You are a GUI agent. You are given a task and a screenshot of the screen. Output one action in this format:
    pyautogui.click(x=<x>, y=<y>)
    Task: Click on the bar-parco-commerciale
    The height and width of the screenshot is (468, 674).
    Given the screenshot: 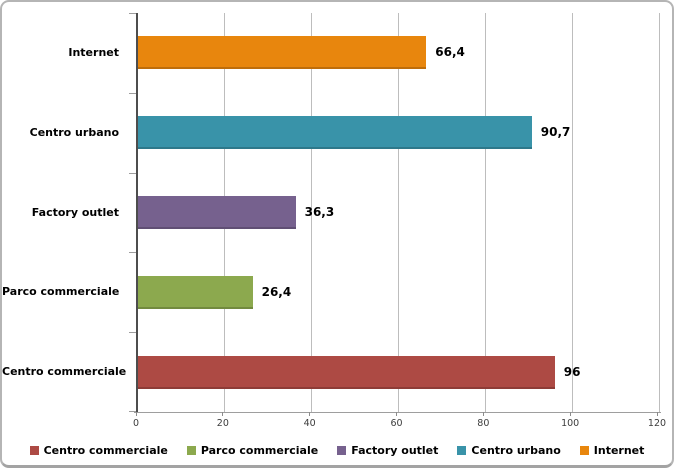 What is the action you would take?
    pyautogui.click(x=195, y=292)
    